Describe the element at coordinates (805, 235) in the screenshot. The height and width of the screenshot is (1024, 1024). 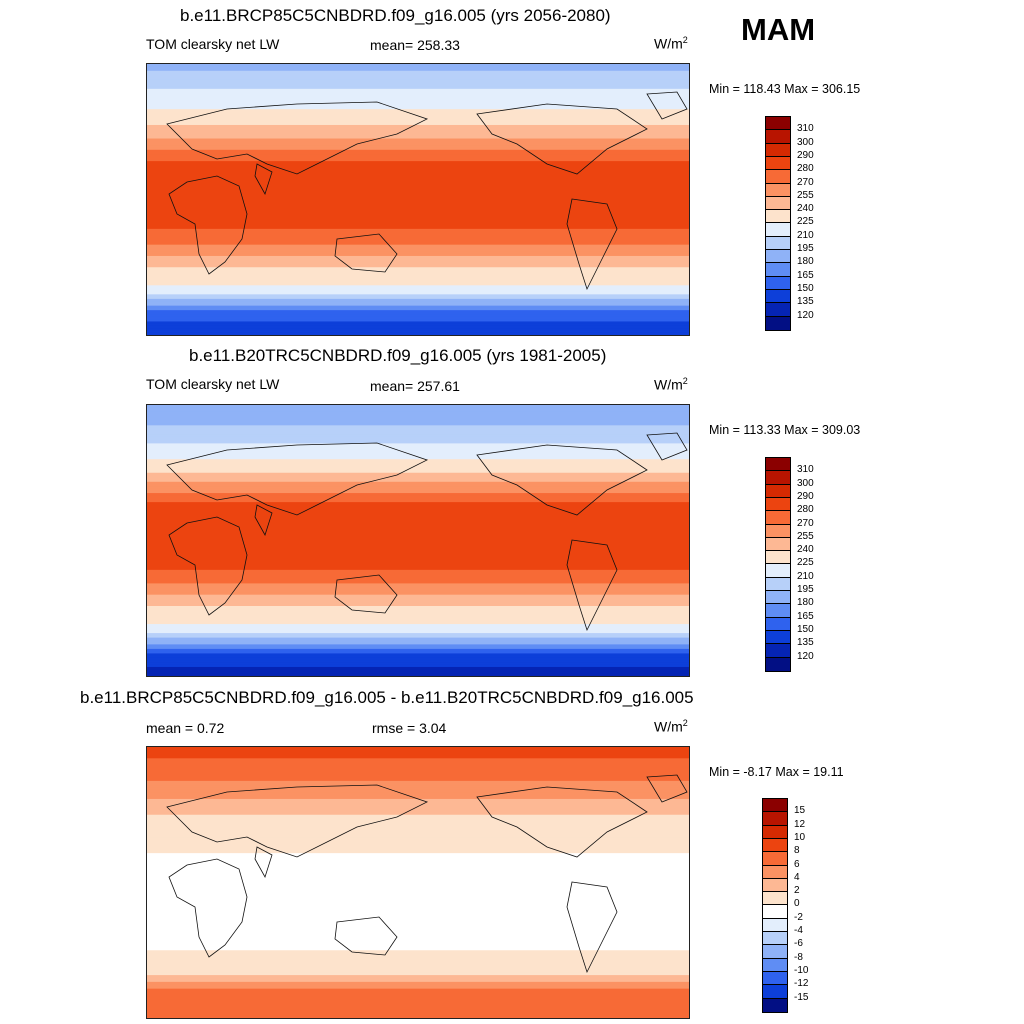
I see `colorbar-tick-label: 210` at that location.